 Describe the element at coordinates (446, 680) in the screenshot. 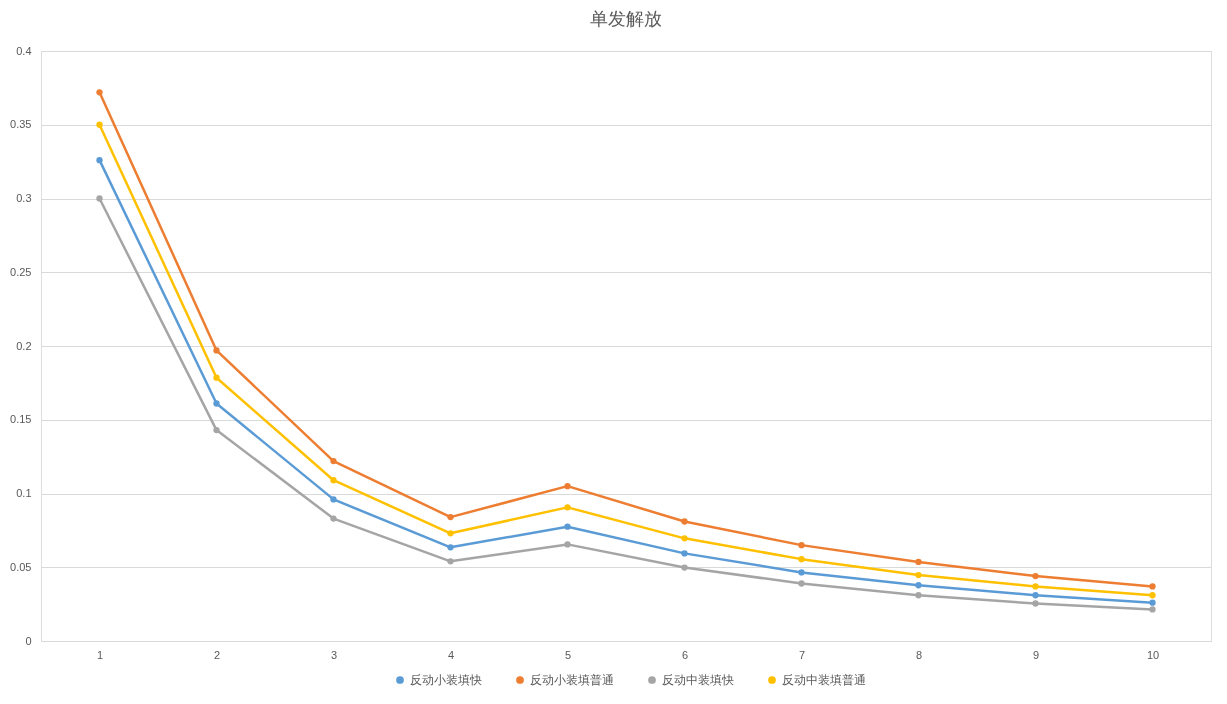

I see `legend-label: 反动小装填快` at that location.